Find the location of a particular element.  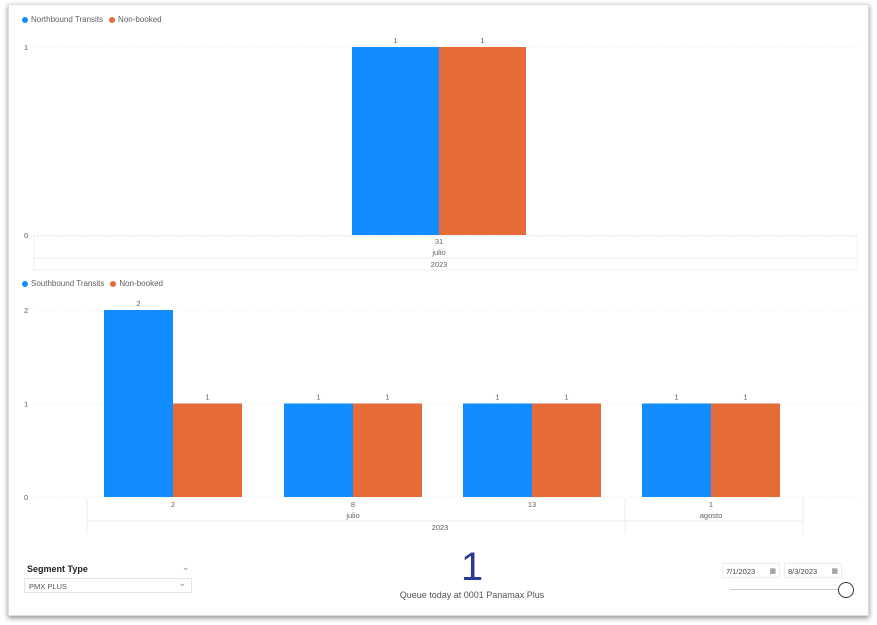

y-tick-label: 2 is located at coordinates (26, 310).